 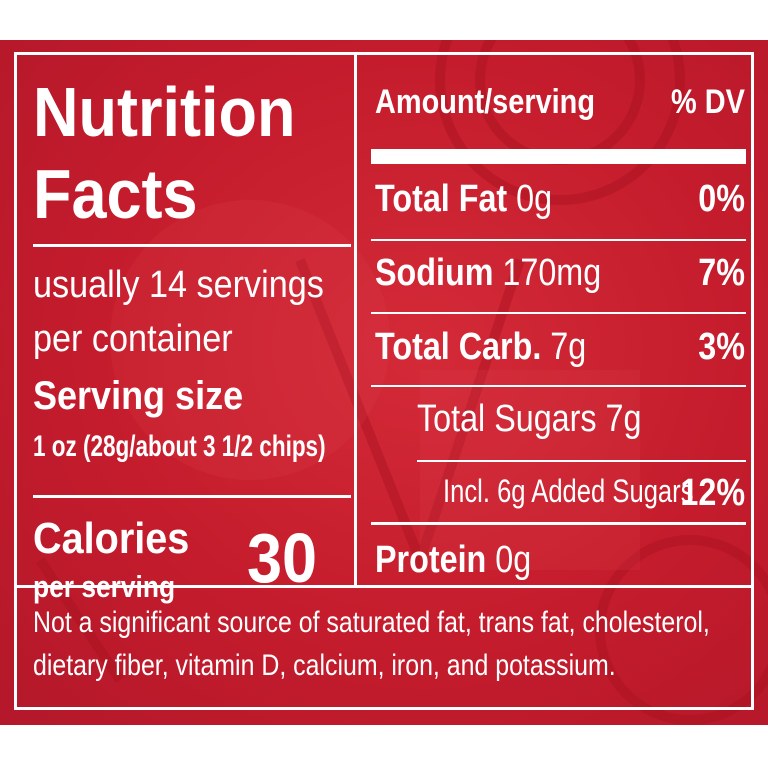 I want to click on total-fat-row: Total Fat 0g, so click(x=464, y=199).